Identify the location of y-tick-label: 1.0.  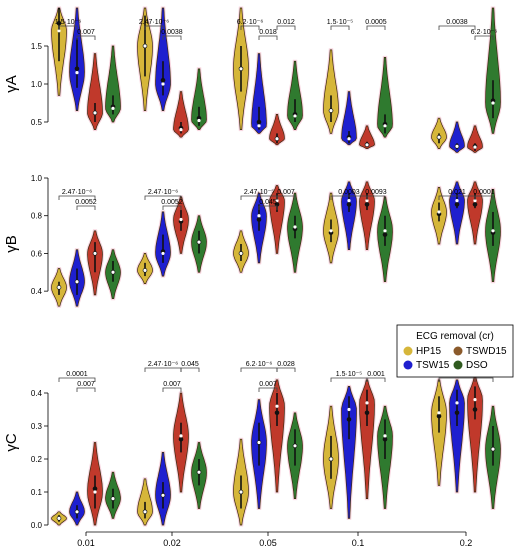
(37, 178).